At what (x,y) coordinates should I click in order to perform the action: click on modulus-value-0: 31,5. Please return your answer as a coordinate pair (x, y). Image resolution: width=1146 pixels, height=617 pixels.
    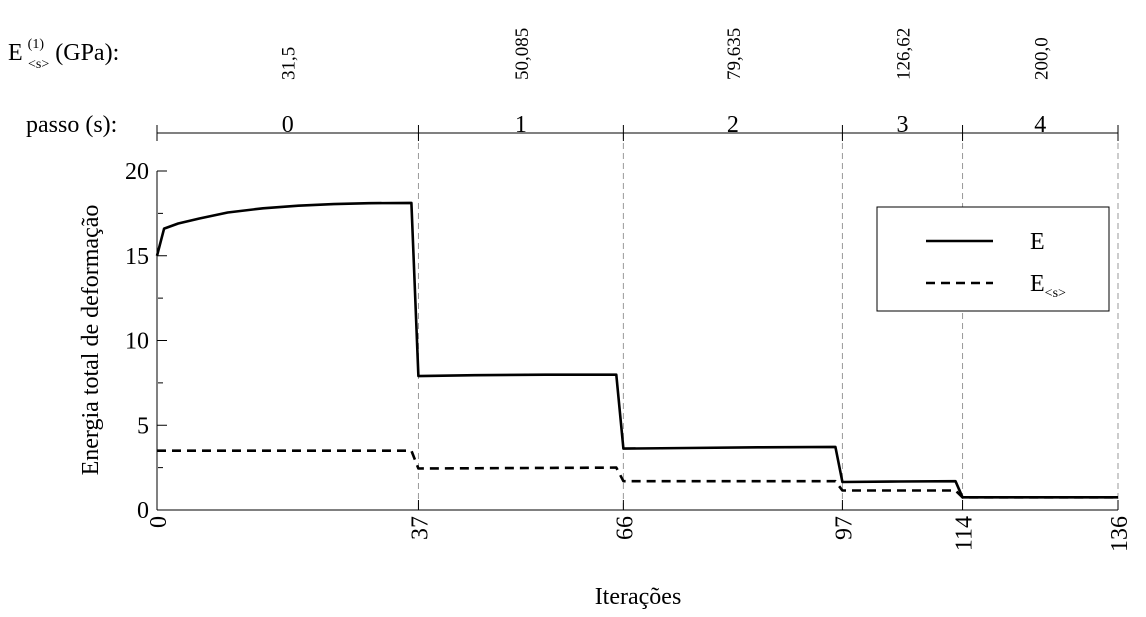
    Looking at the image, I should click on (289, 63).